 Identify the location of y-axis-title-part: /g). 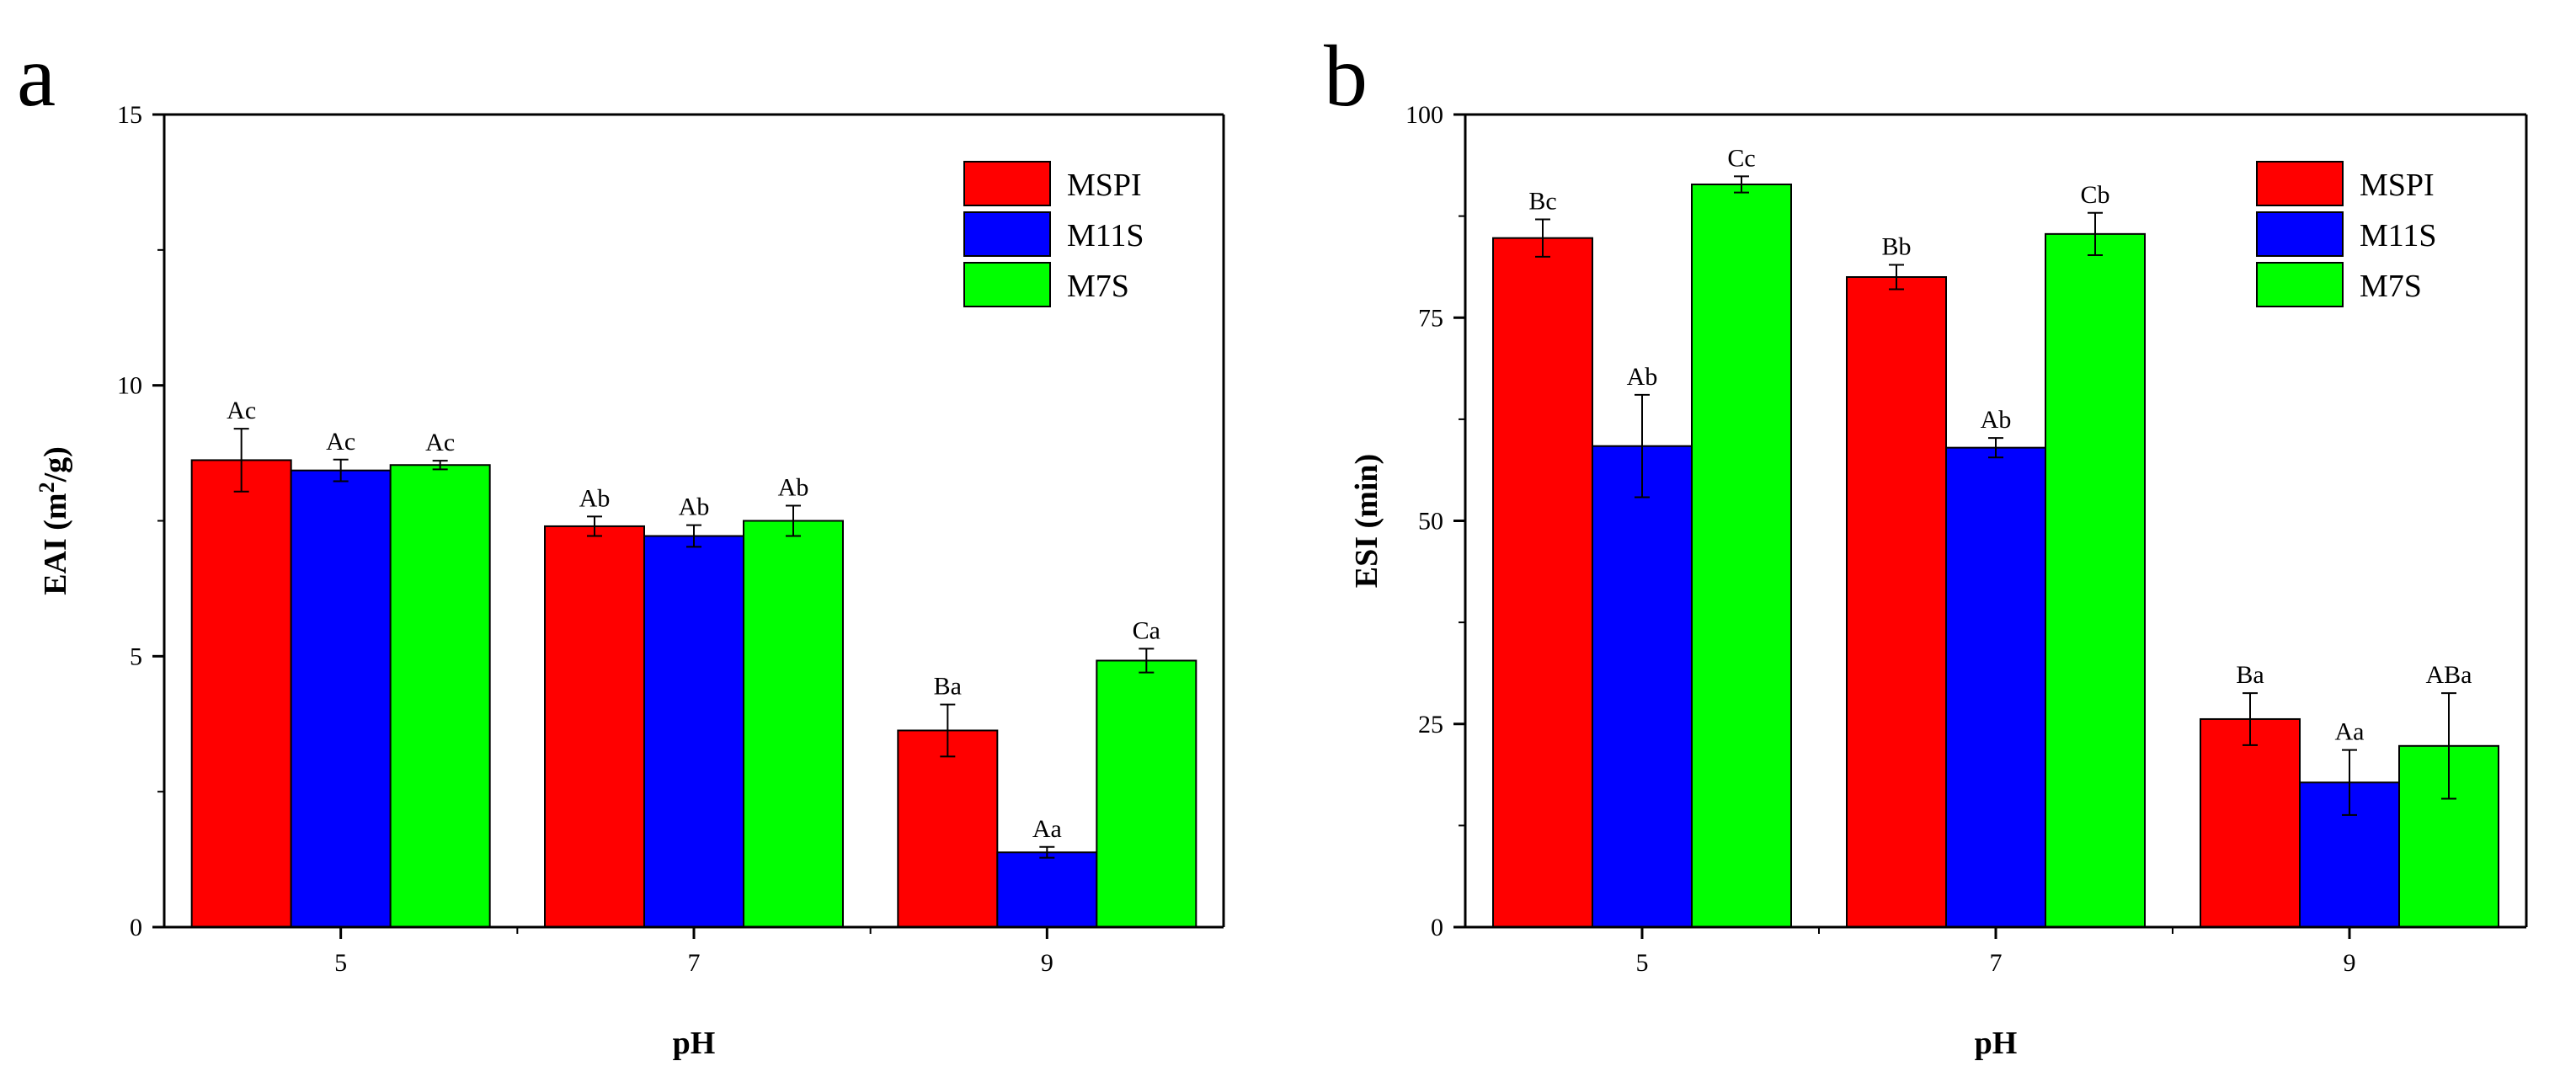
(55, 464).